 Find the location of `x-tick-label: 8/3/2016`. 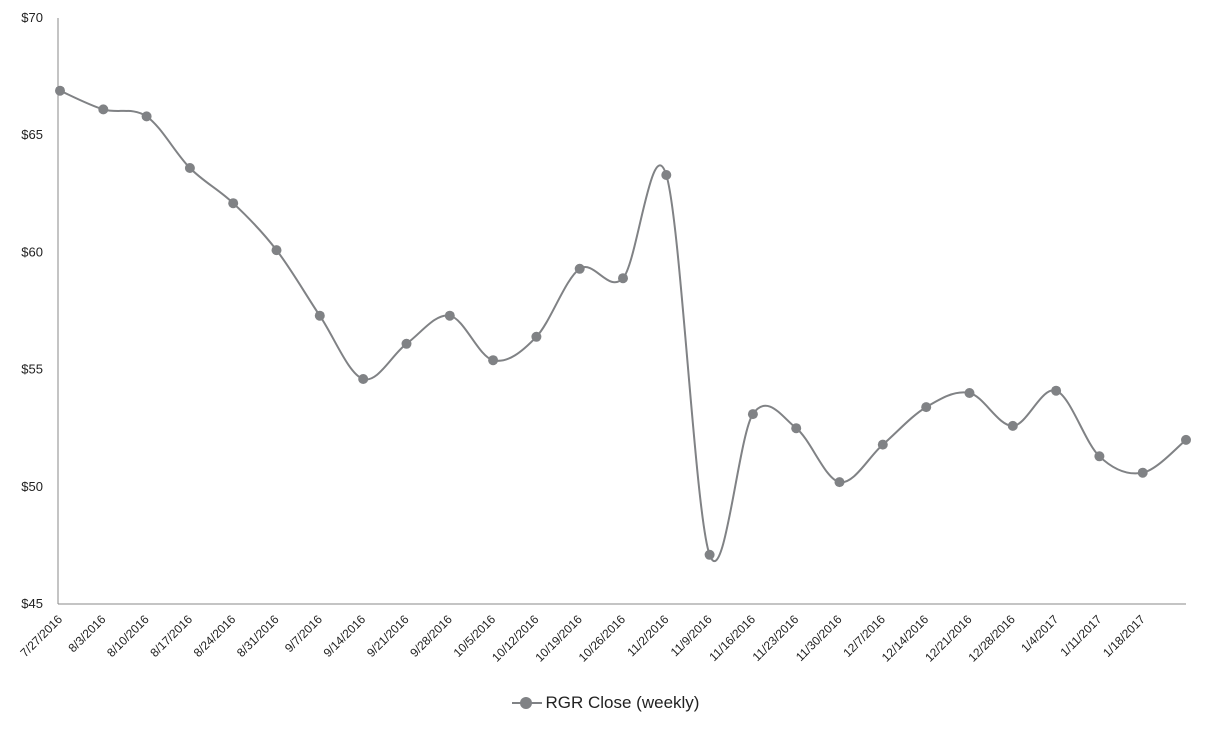

x-tick-label: 8/3/2016 is located at coordinates (86, 633).